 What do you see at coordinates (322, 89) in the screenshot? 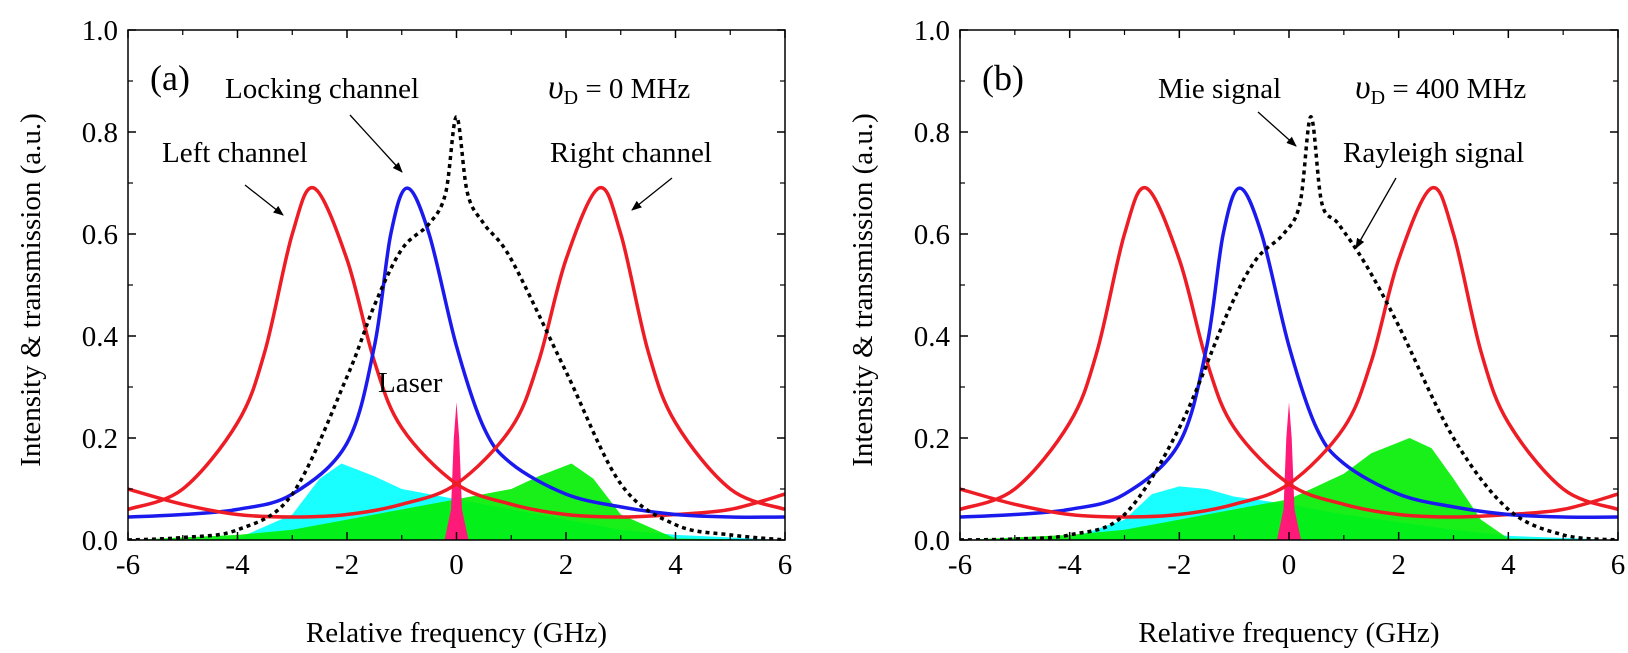
I see `annotation-locking-channel: Locking channel` at bounding box center [322, 89].